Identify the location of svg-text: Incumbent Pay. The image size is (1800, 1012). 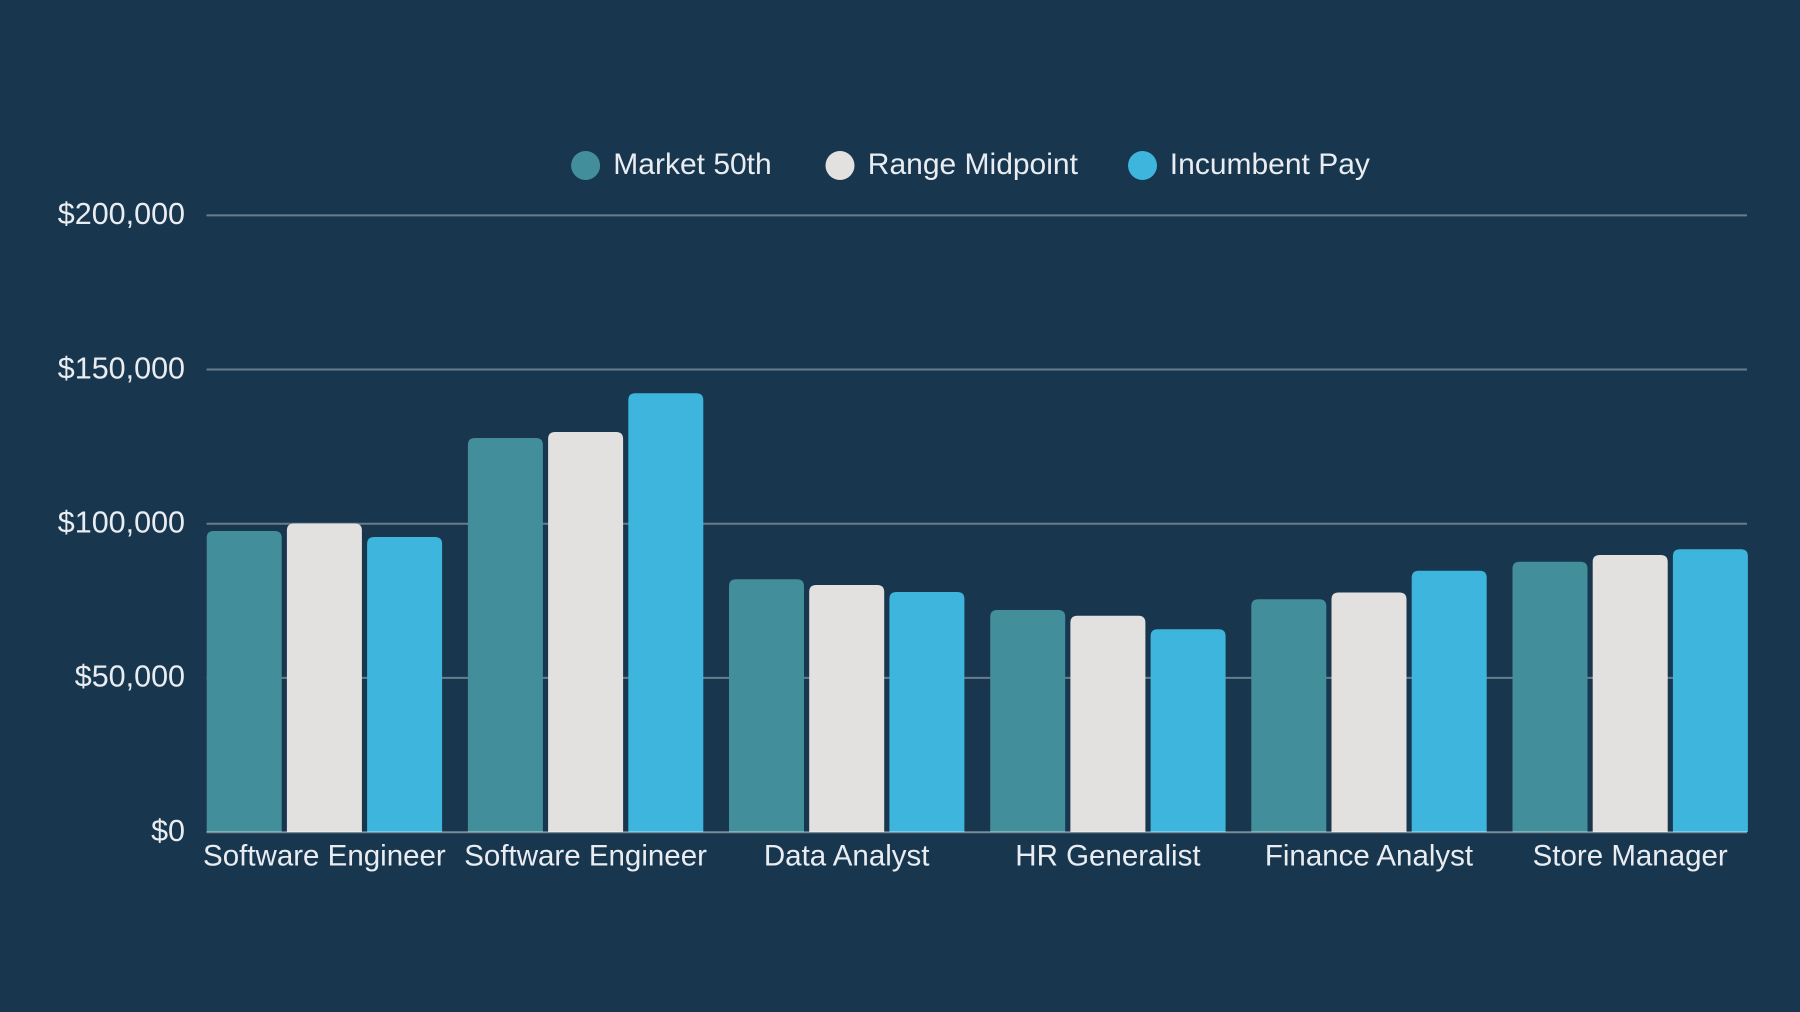
(1270, 164).